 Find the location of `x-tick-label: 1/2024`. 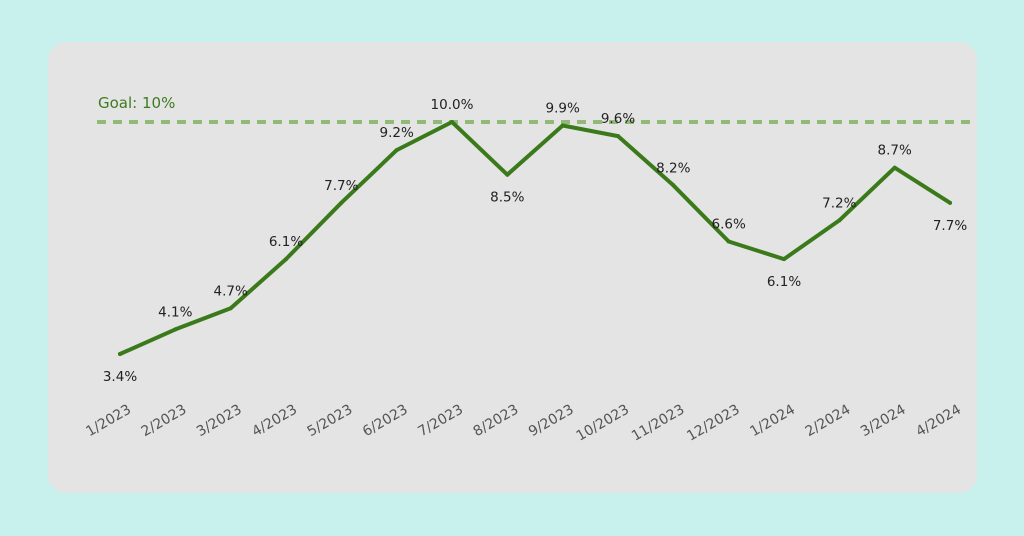

x-tick-label: 1/2024 is located at coordinates (772, 421).